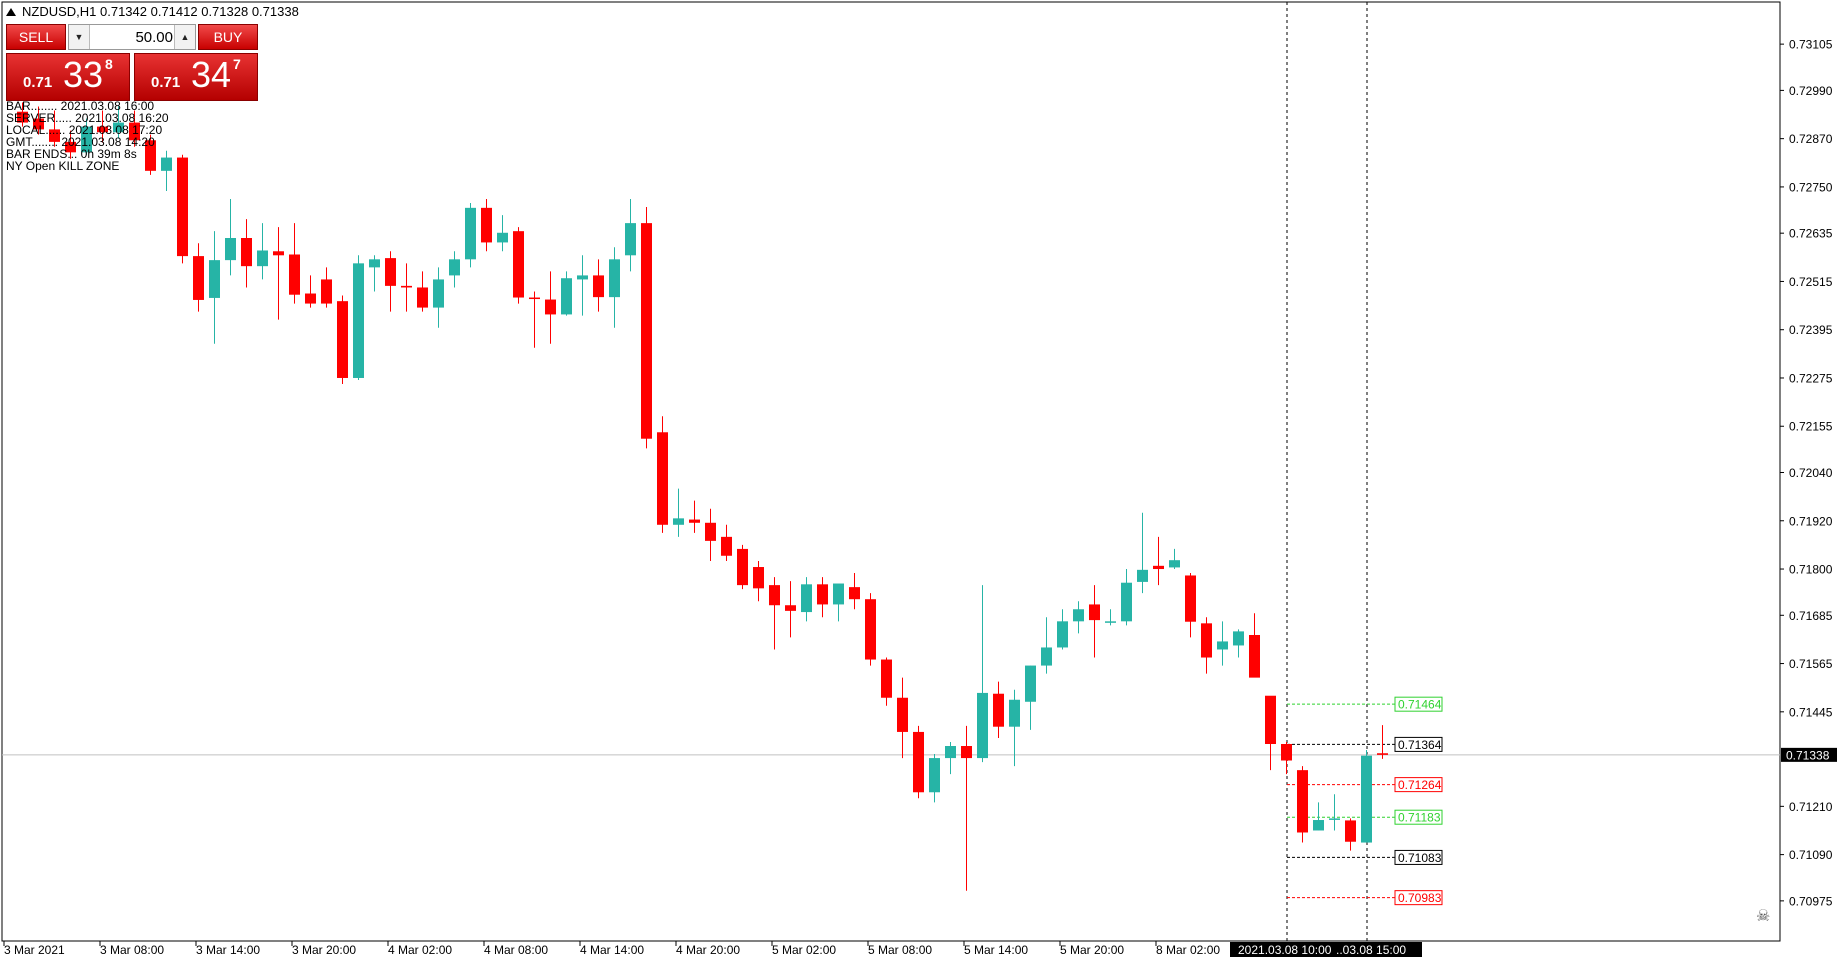  Describe the element at coordinates (38, 82) in the screenshot. I see `sell-price-prefix: 0.71` at that location.